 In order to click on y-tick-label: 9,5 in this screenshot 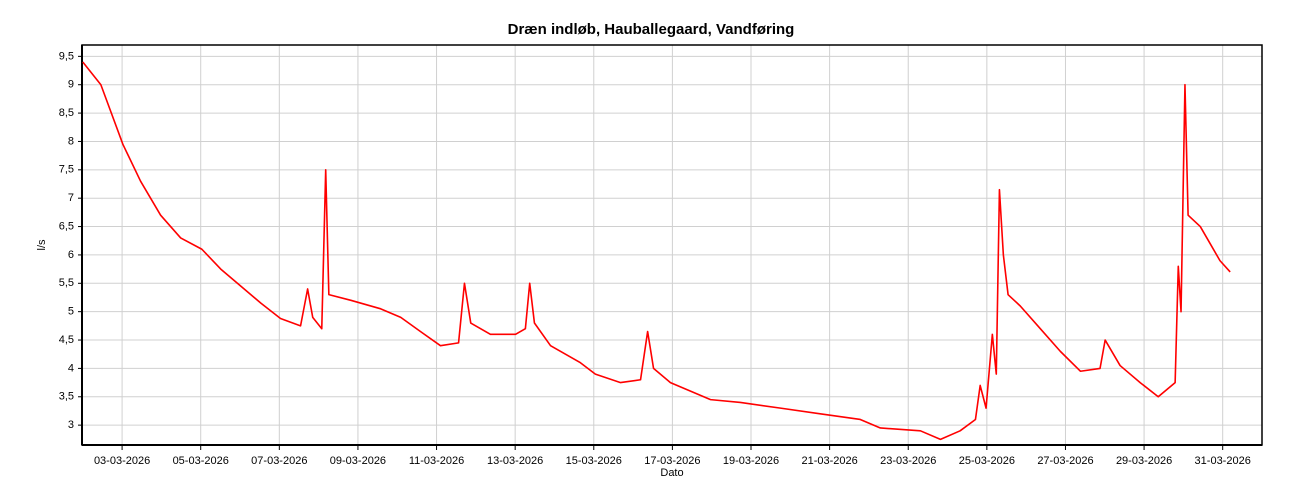, I will do `click(66, 56)`.